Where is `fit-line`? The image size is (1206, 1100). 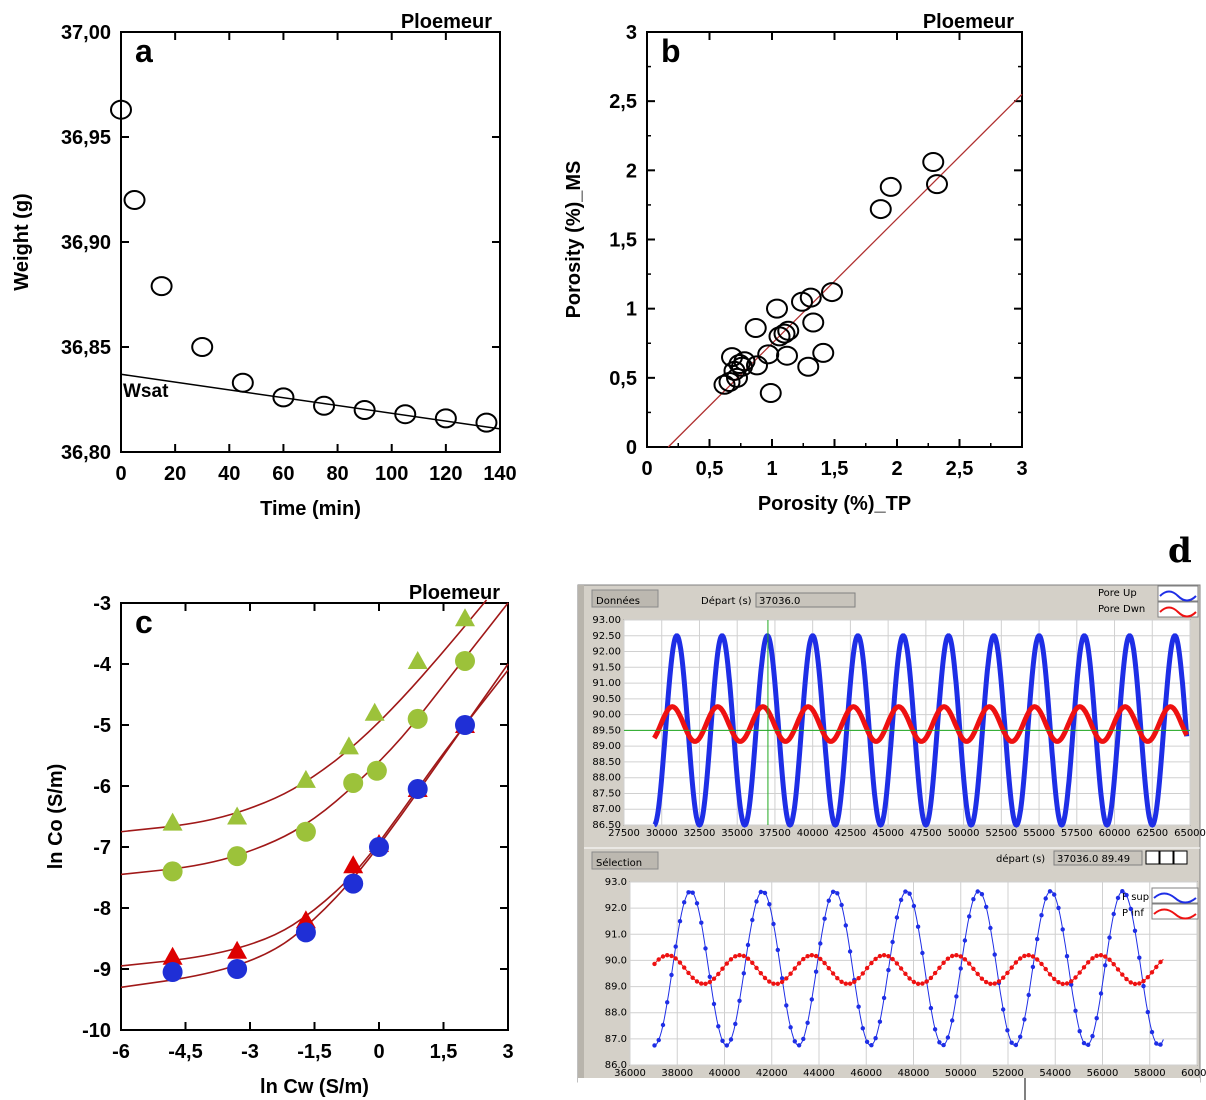 fit-line is located at coordinates (845, 270).